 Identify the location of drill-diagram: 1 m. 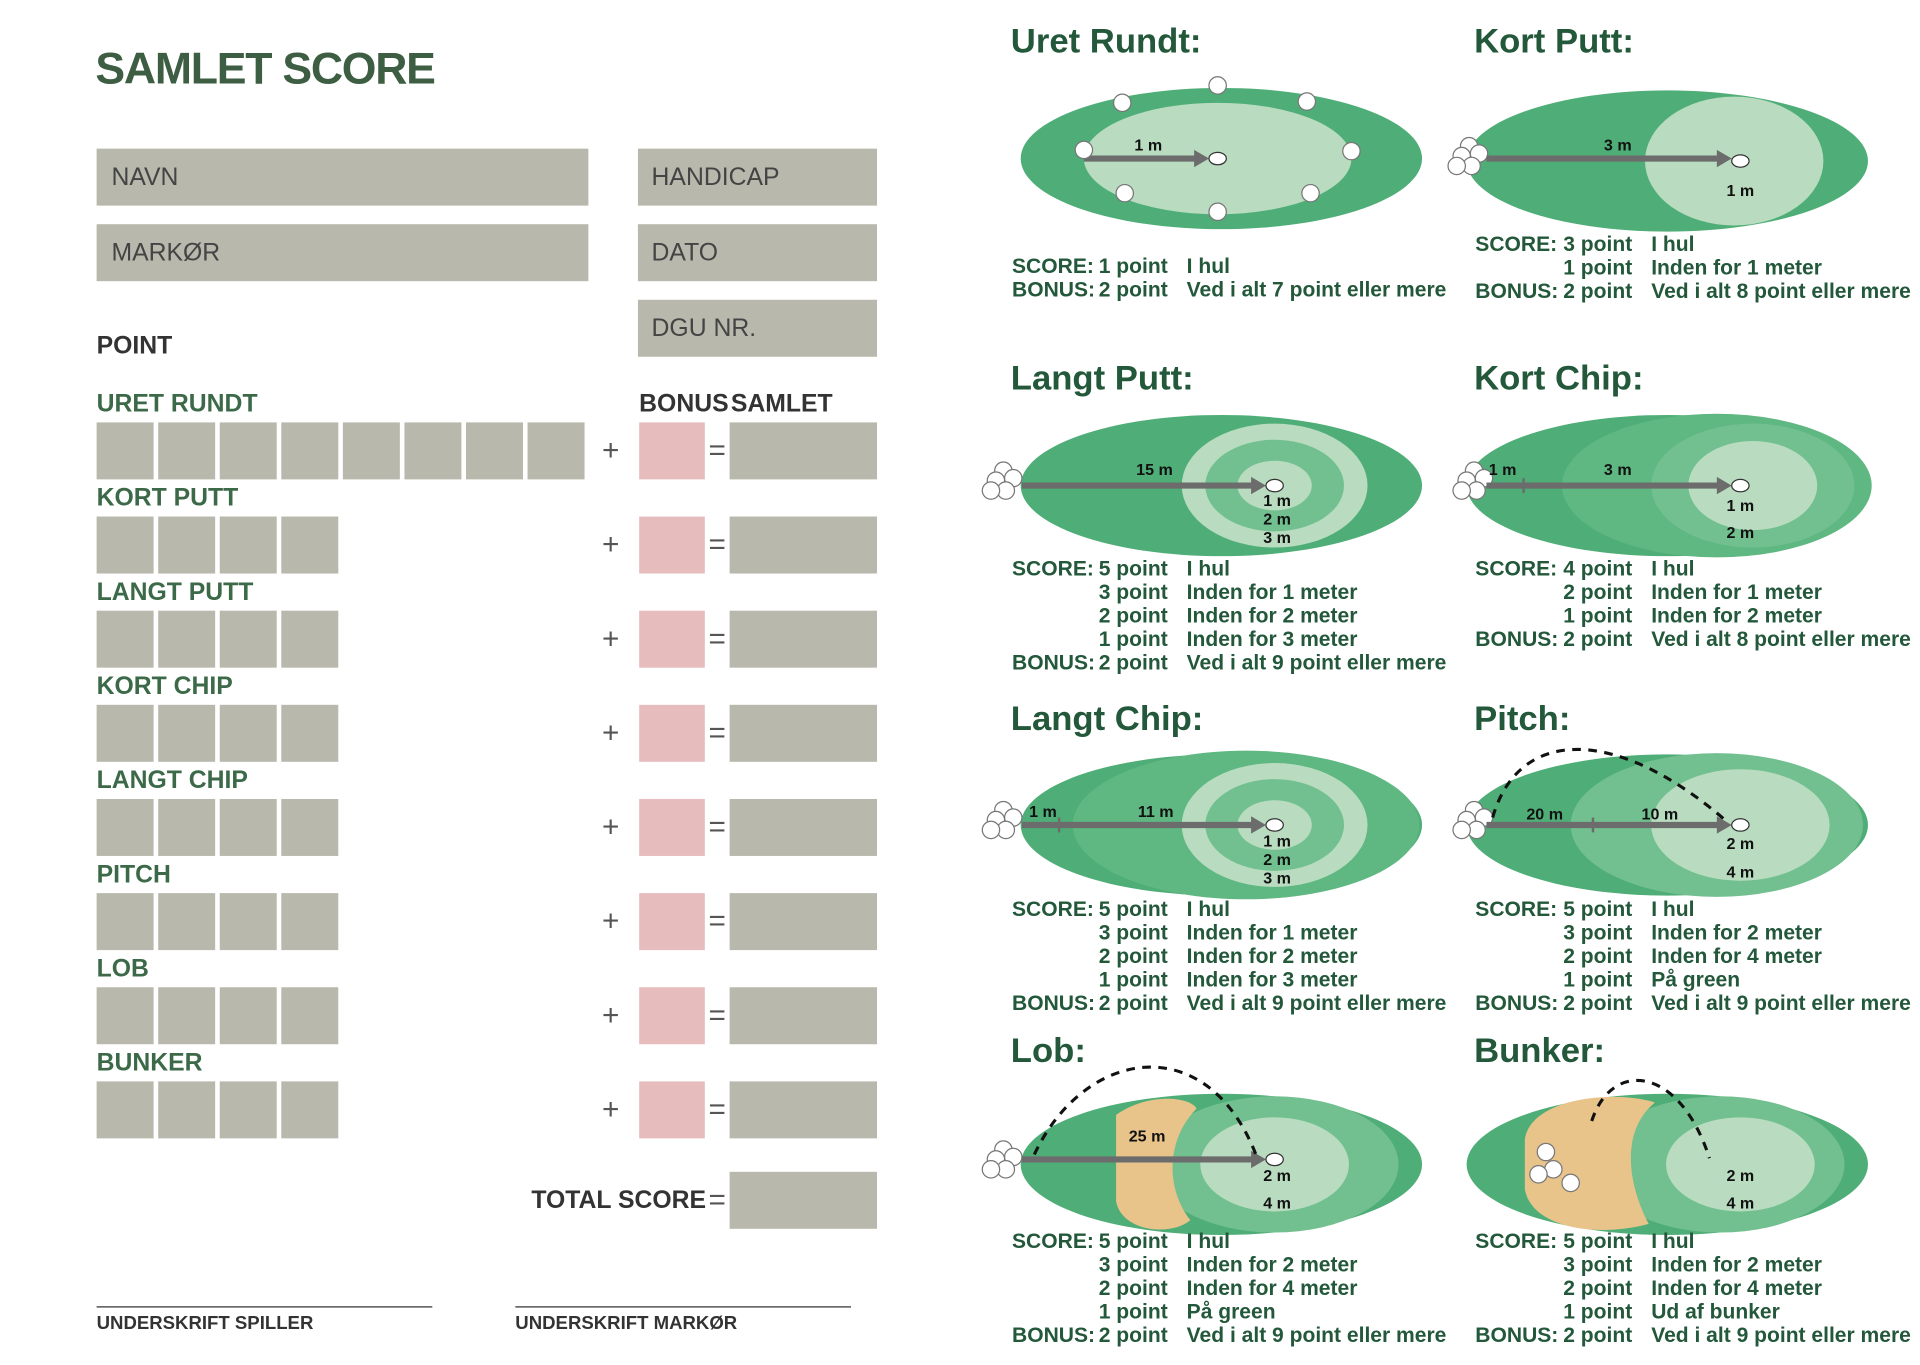
(1221, 153).